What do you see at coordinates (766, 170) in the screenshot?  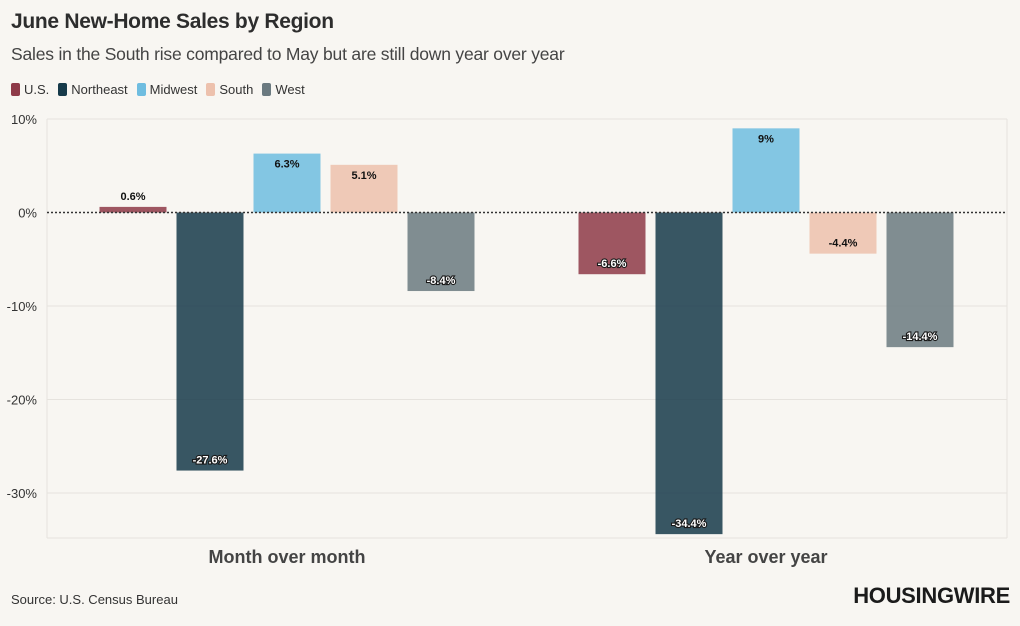 I see `bar-midwest-yoy` at bounding box center [766, 170].